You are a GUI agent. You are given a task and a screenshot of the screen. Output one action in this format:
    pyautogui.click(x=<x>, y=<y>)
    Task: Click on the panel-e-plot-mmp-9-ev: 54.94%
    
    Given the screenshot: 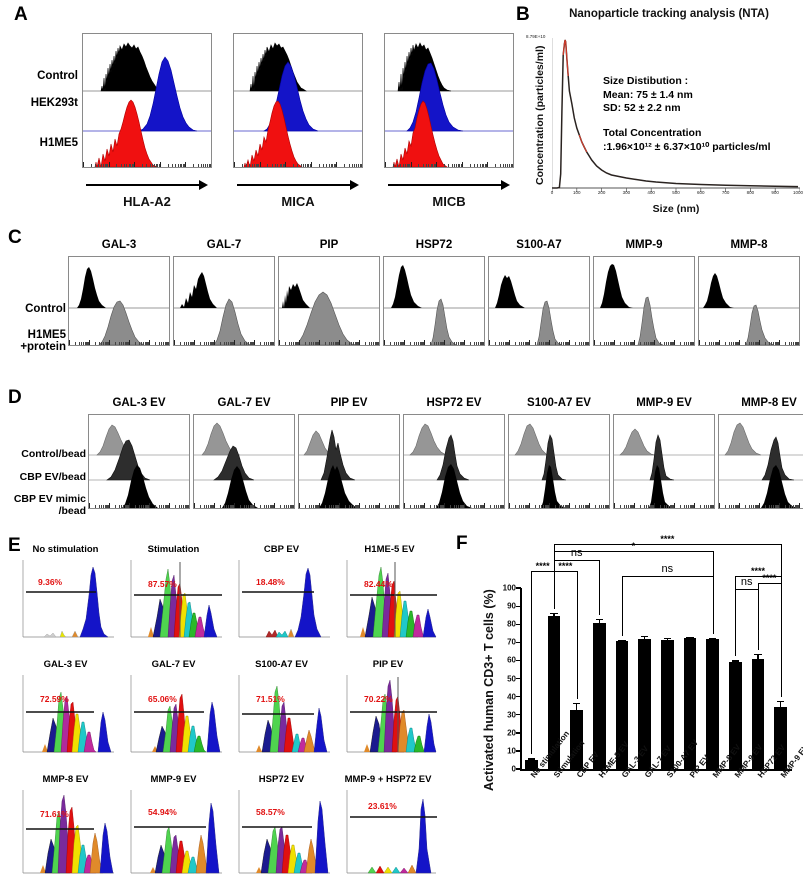 What is the action you would take?
    pyautogui.click(x=173, y=837)
    